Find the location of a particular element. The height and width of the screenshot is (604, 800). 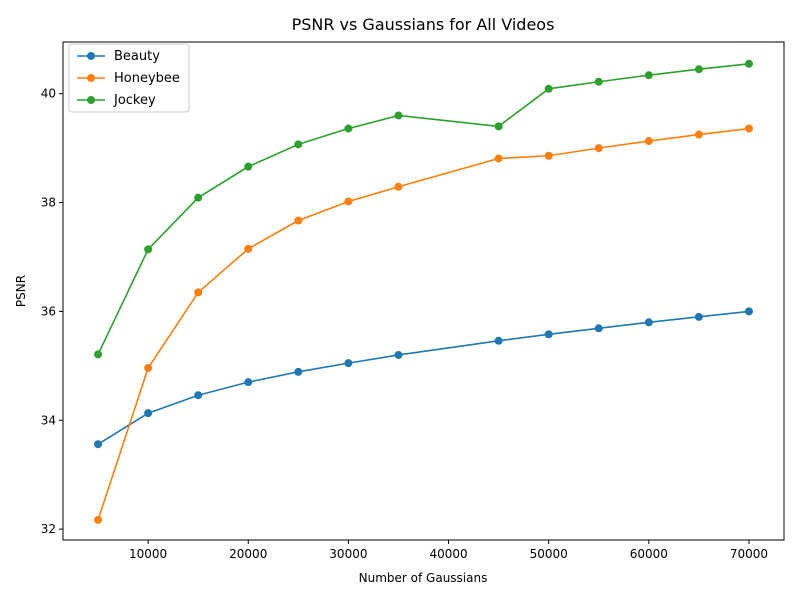

legend-marker-beauty is located at coordinates (91, 56).